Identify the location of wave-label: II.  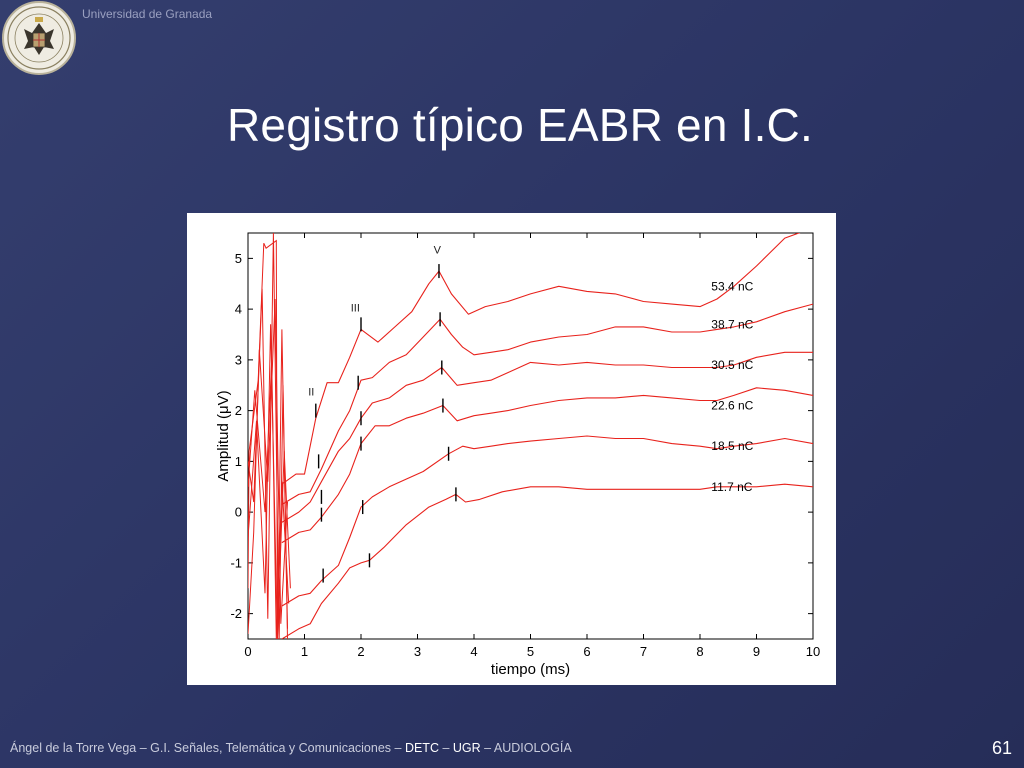
(311, 392).